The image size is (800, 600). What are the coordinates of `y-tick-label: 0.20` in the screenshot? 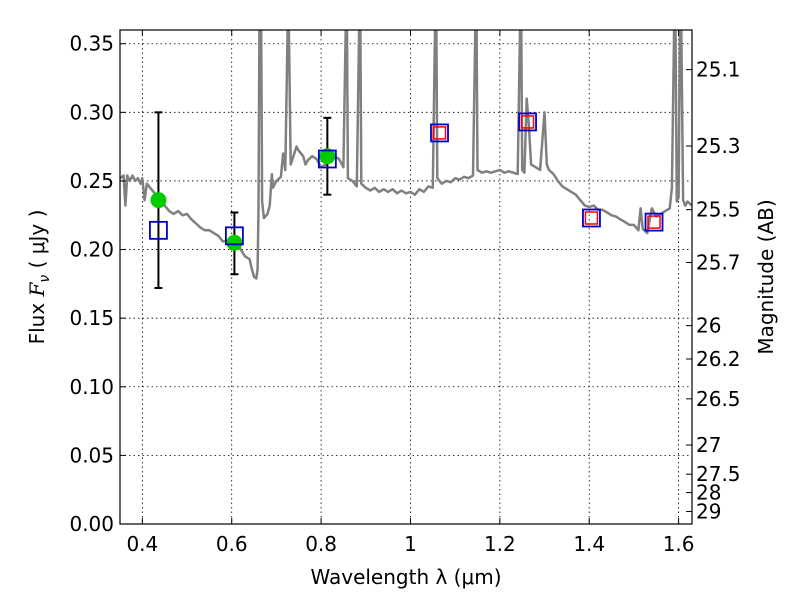 It's located at (91, 250).